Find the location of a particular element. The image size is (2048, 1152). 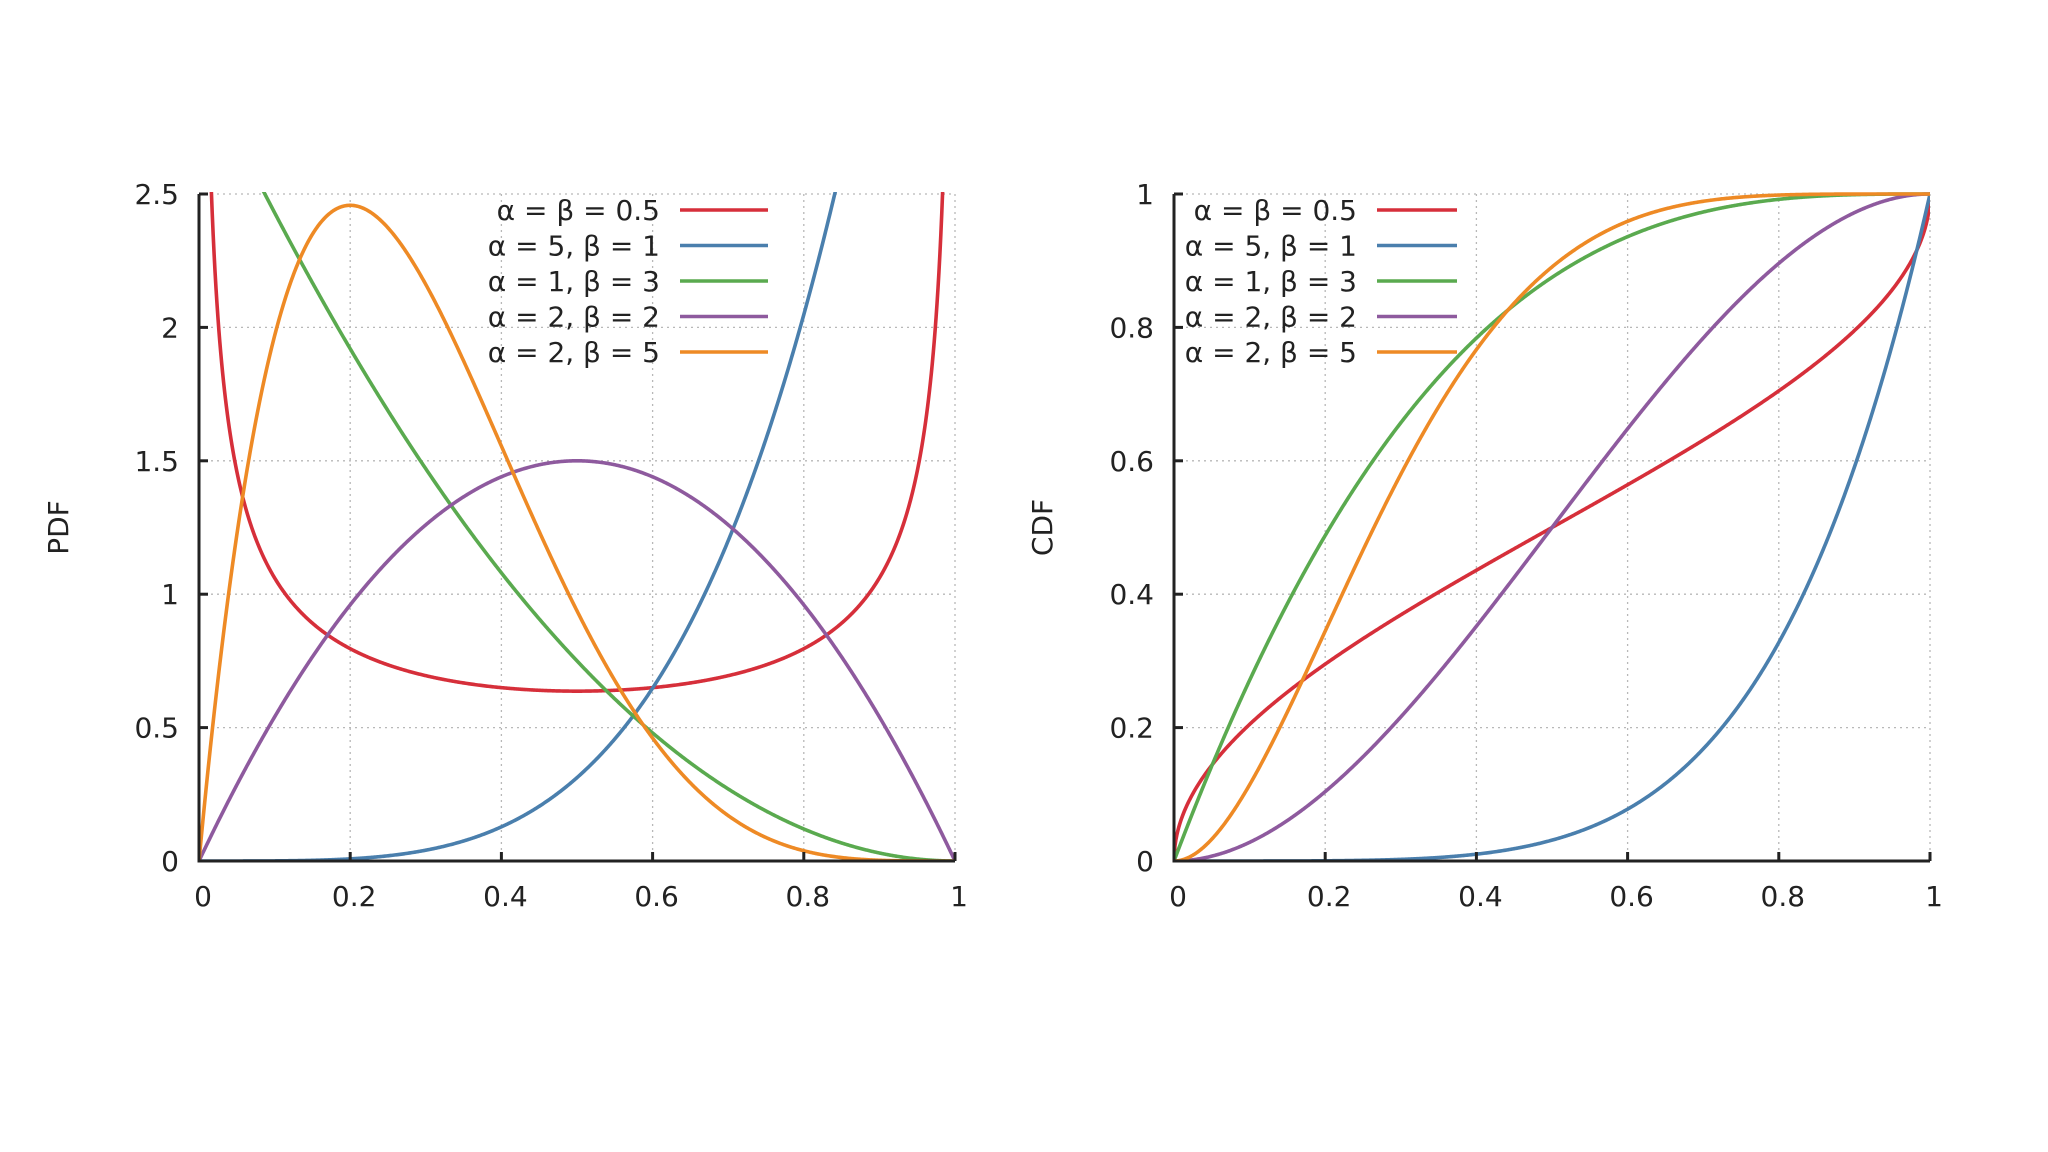

y-axis-title: CDF is located at coordinates (1042, 527).